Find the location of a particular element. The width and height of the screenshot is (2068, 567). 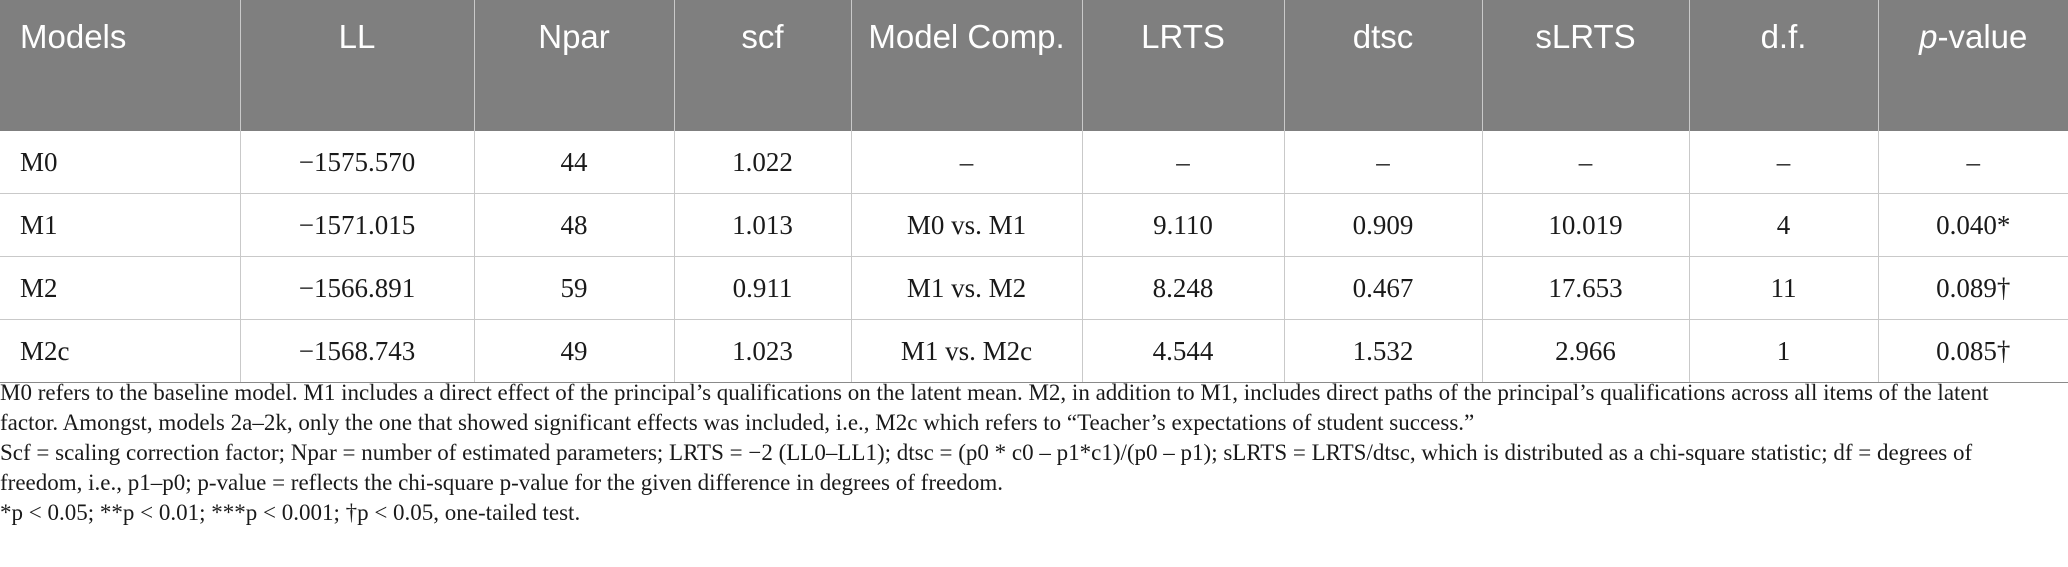

cell-dtsc: 0.909 is located at coordinates (1382, 225).